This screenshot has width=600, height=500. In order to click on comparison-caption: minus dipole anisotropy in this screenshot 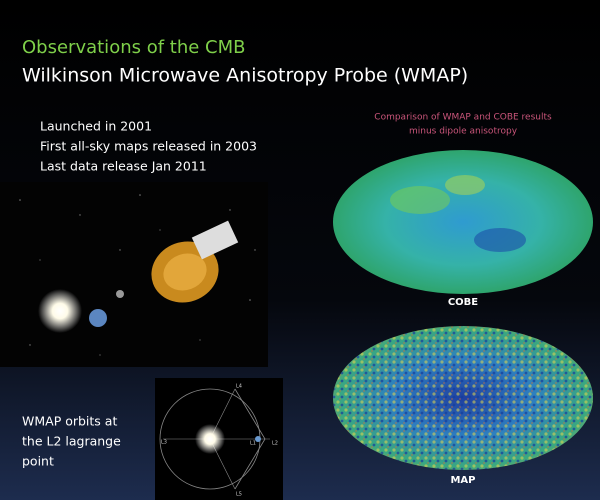, I will do `click(463, 132)`.